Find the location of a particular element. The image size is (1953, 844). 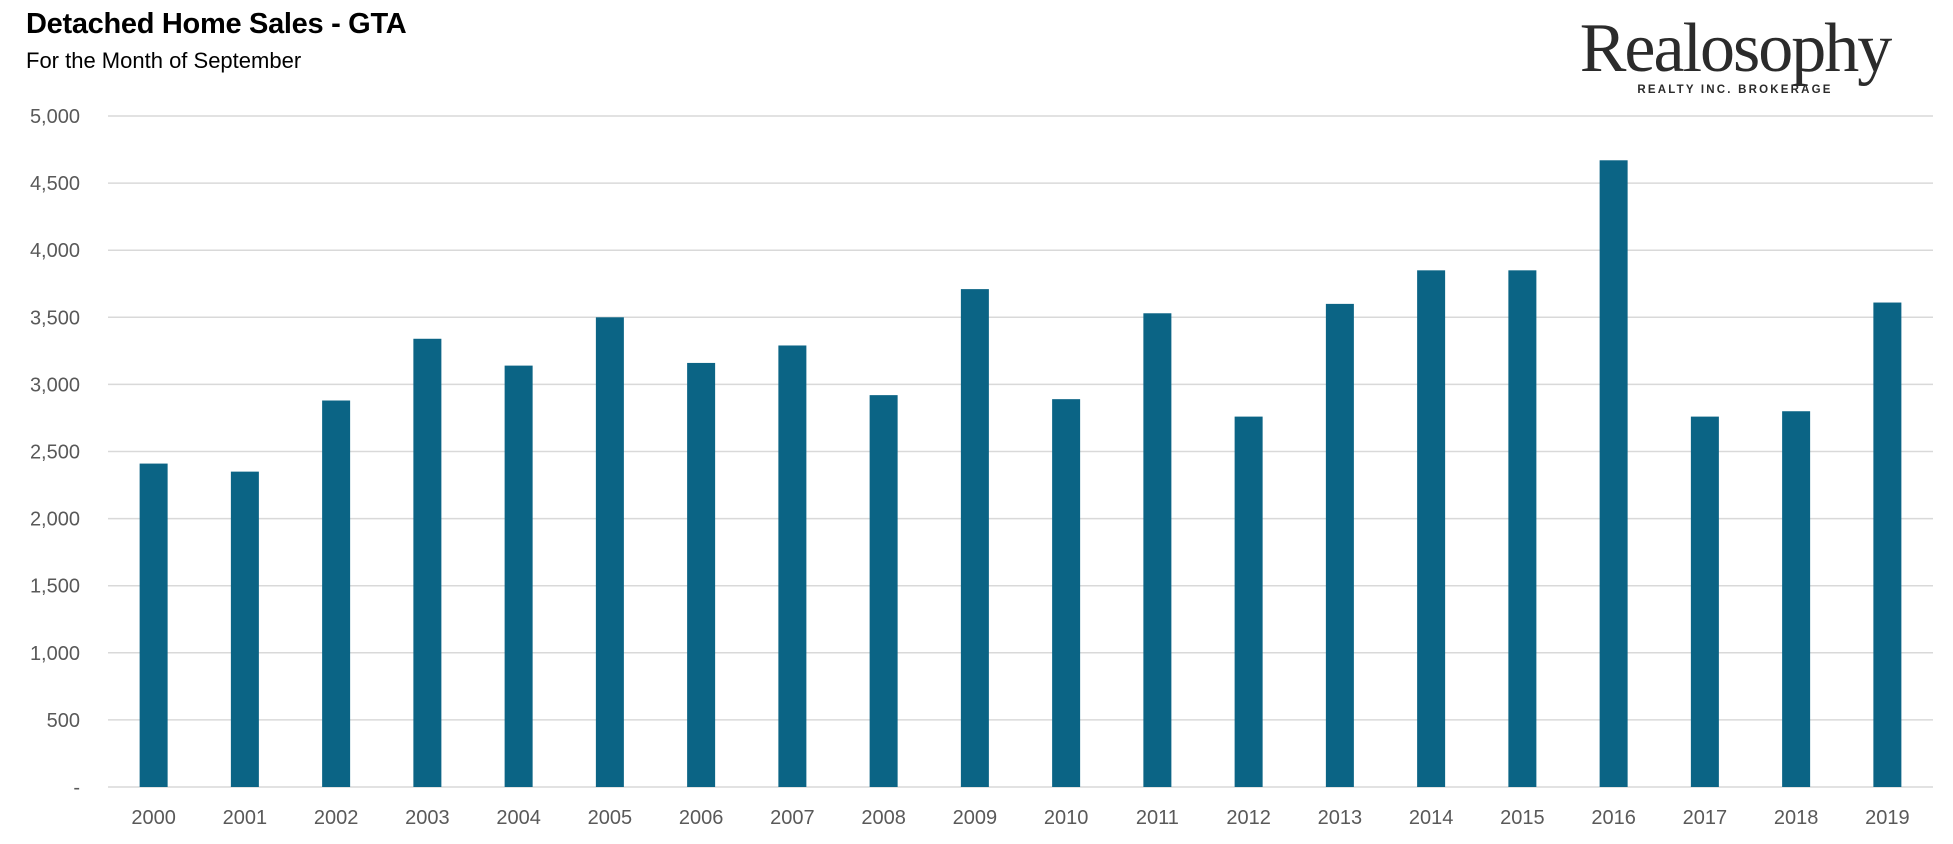

x-tick-label: 2013 is located at coordinates (1340, 818).